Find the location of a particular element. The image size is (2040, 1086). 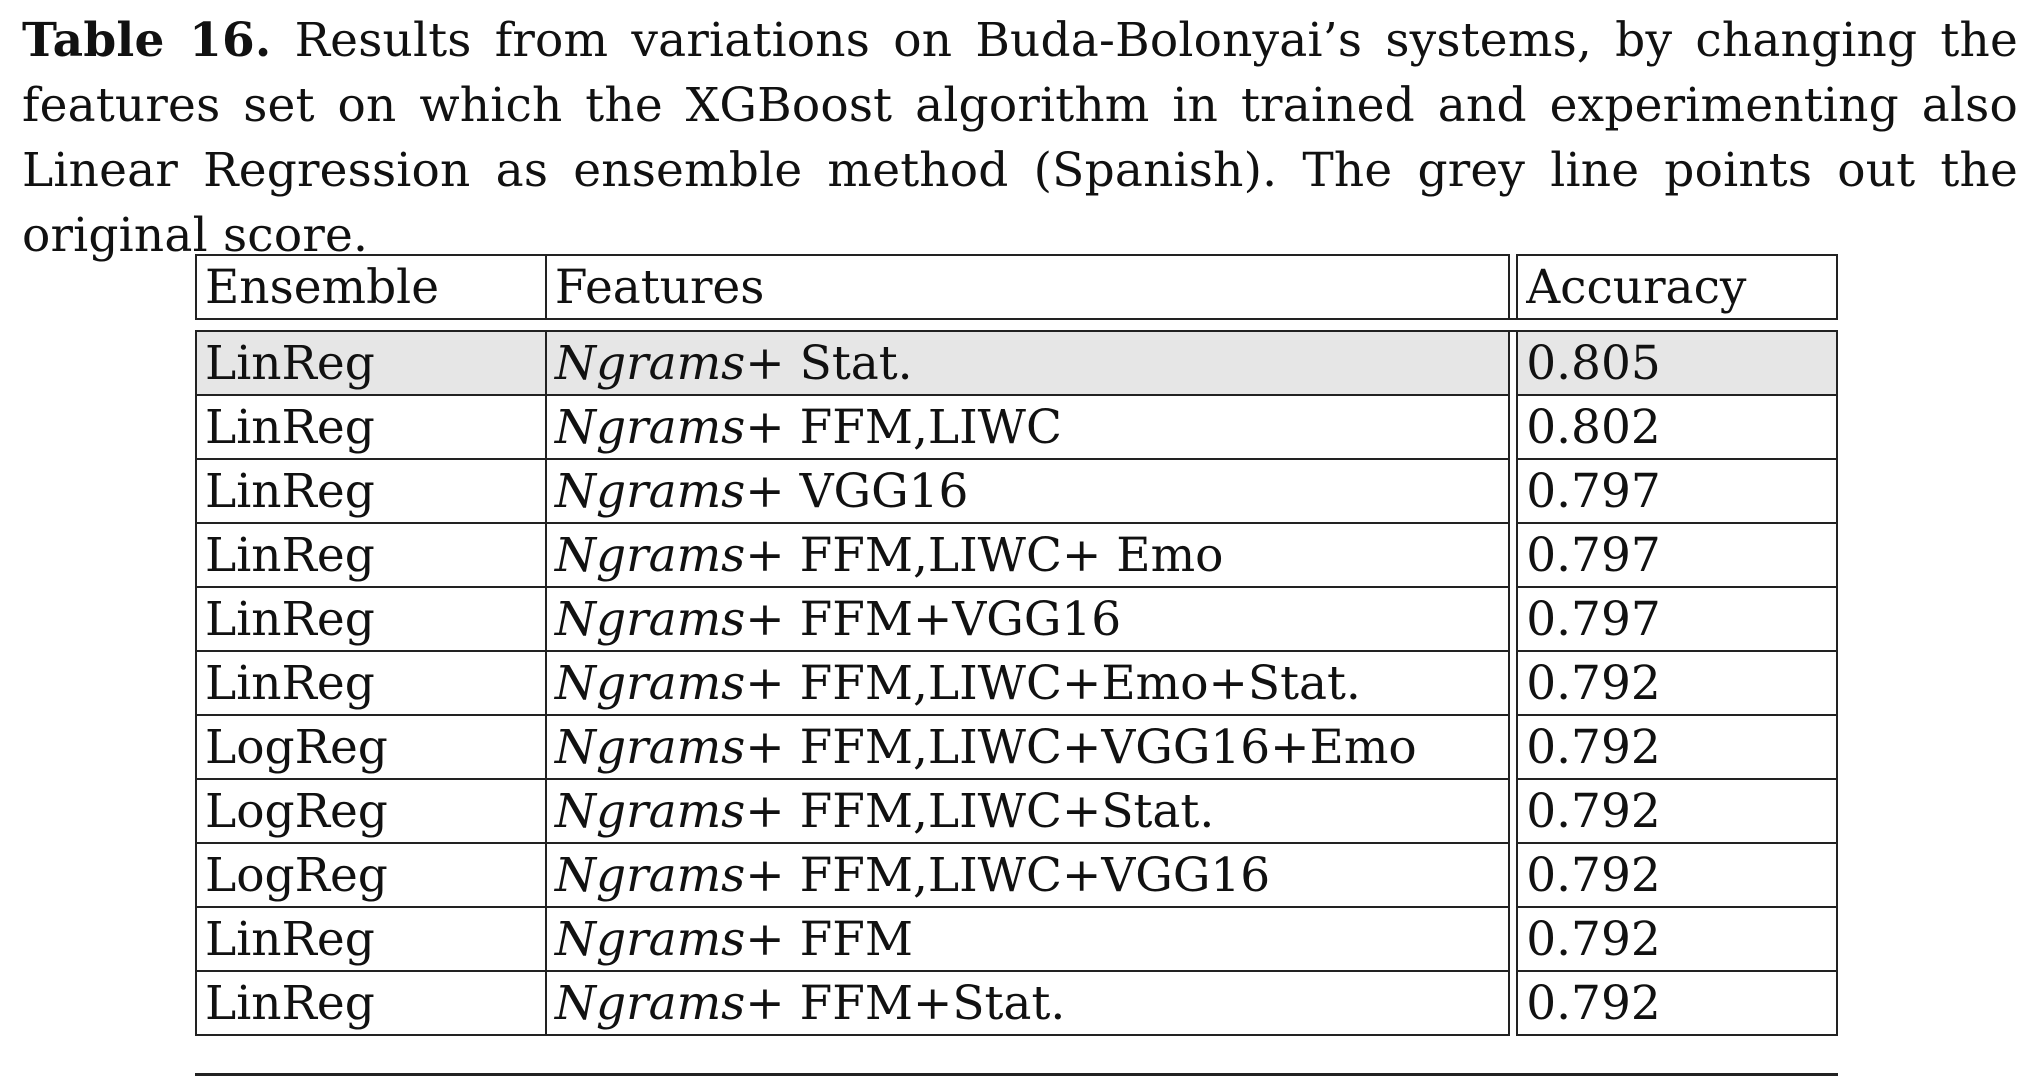

table-row: LinReg Ngrams+ FFM,LIWC+Emo+Stat. 0.792 is located at coordinates (1016, 683).